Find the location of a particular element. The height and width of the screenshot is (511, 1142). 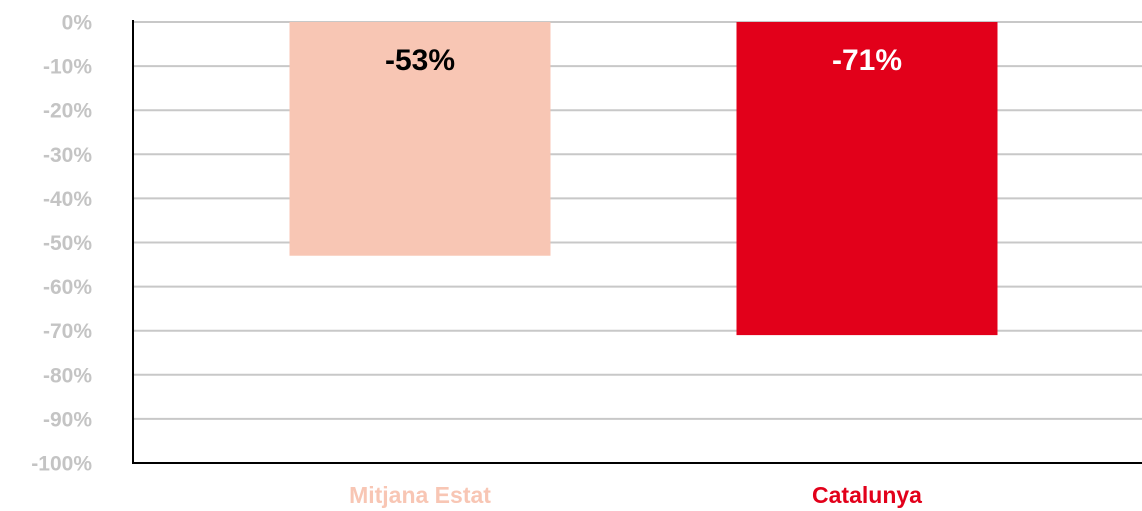

y-tick-label: -10% is located at coordinates (67, 67).